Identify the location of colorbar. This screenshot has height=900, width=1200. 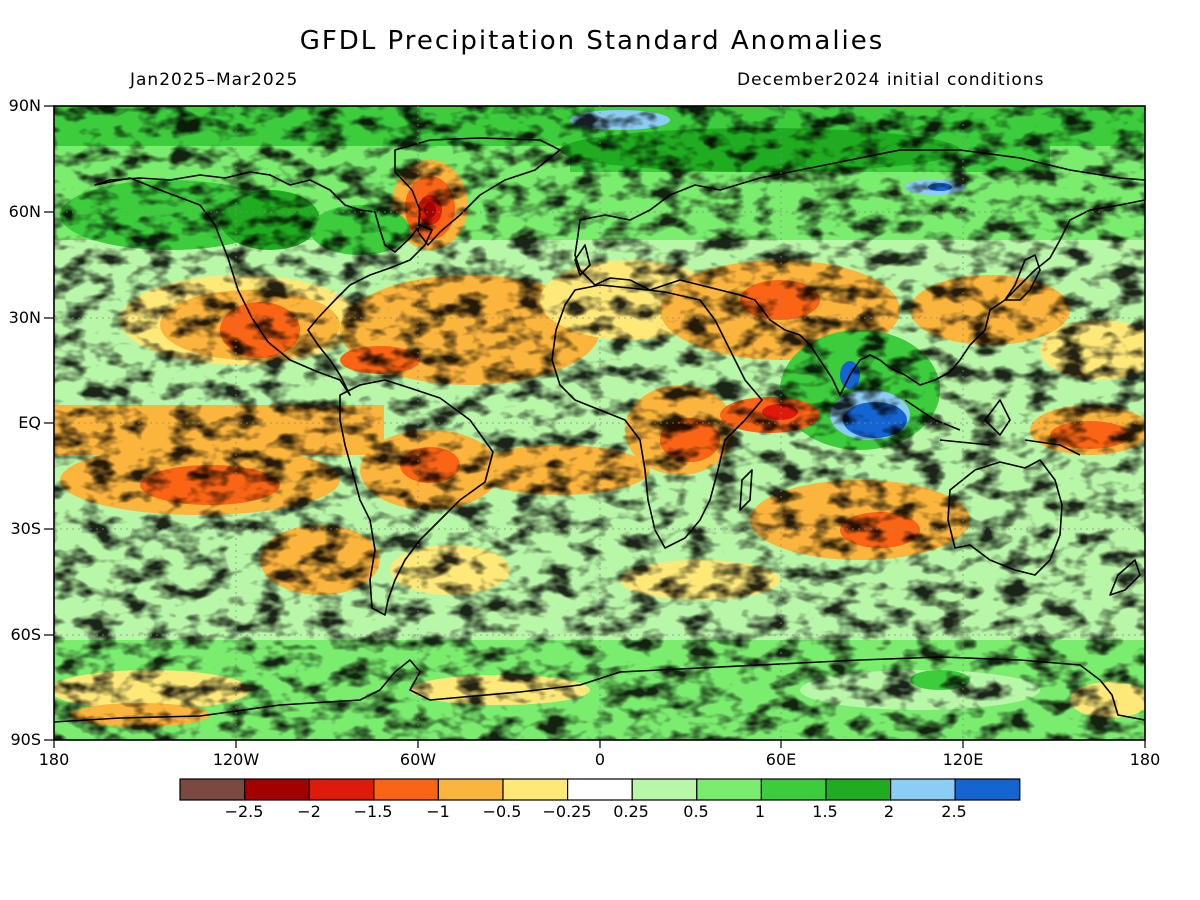
(600, 789).